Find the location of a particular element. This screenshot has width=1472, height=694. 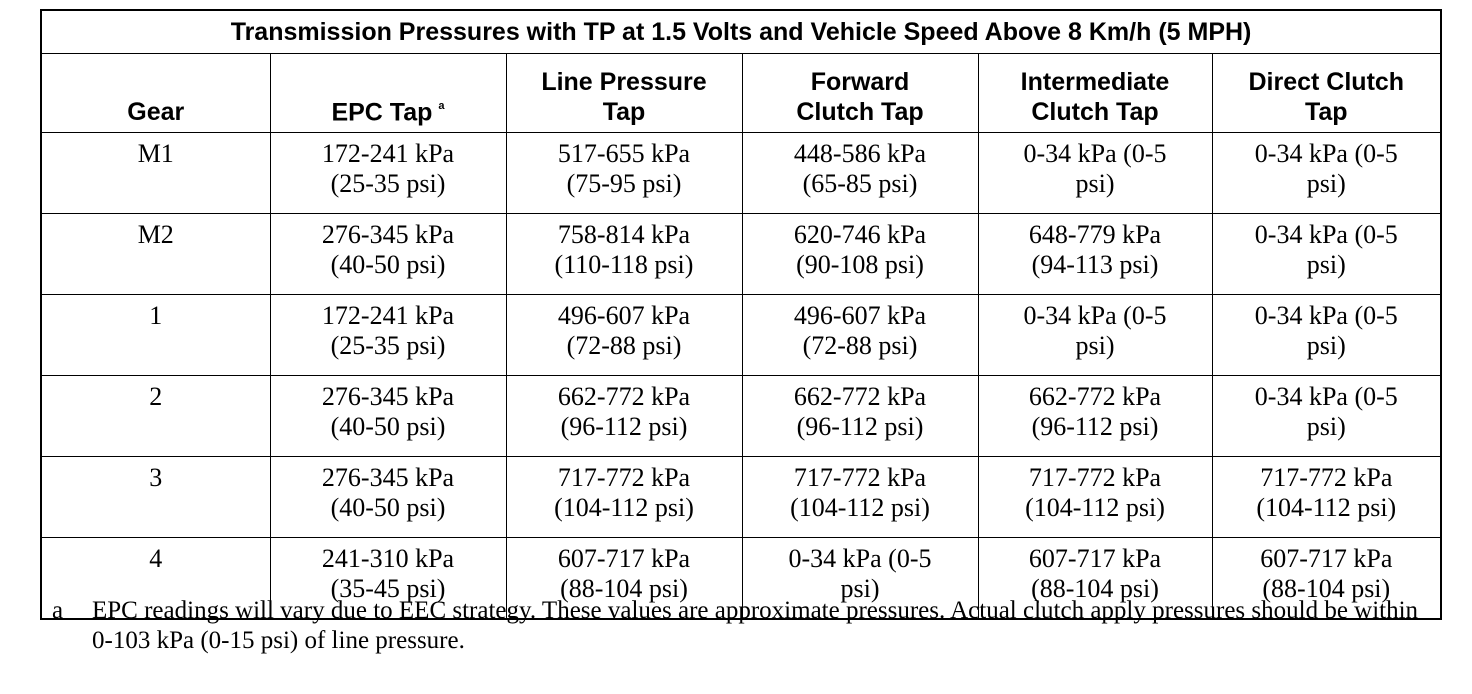

cell-line: (110-118 psi) is located at coordinates (624, 264).